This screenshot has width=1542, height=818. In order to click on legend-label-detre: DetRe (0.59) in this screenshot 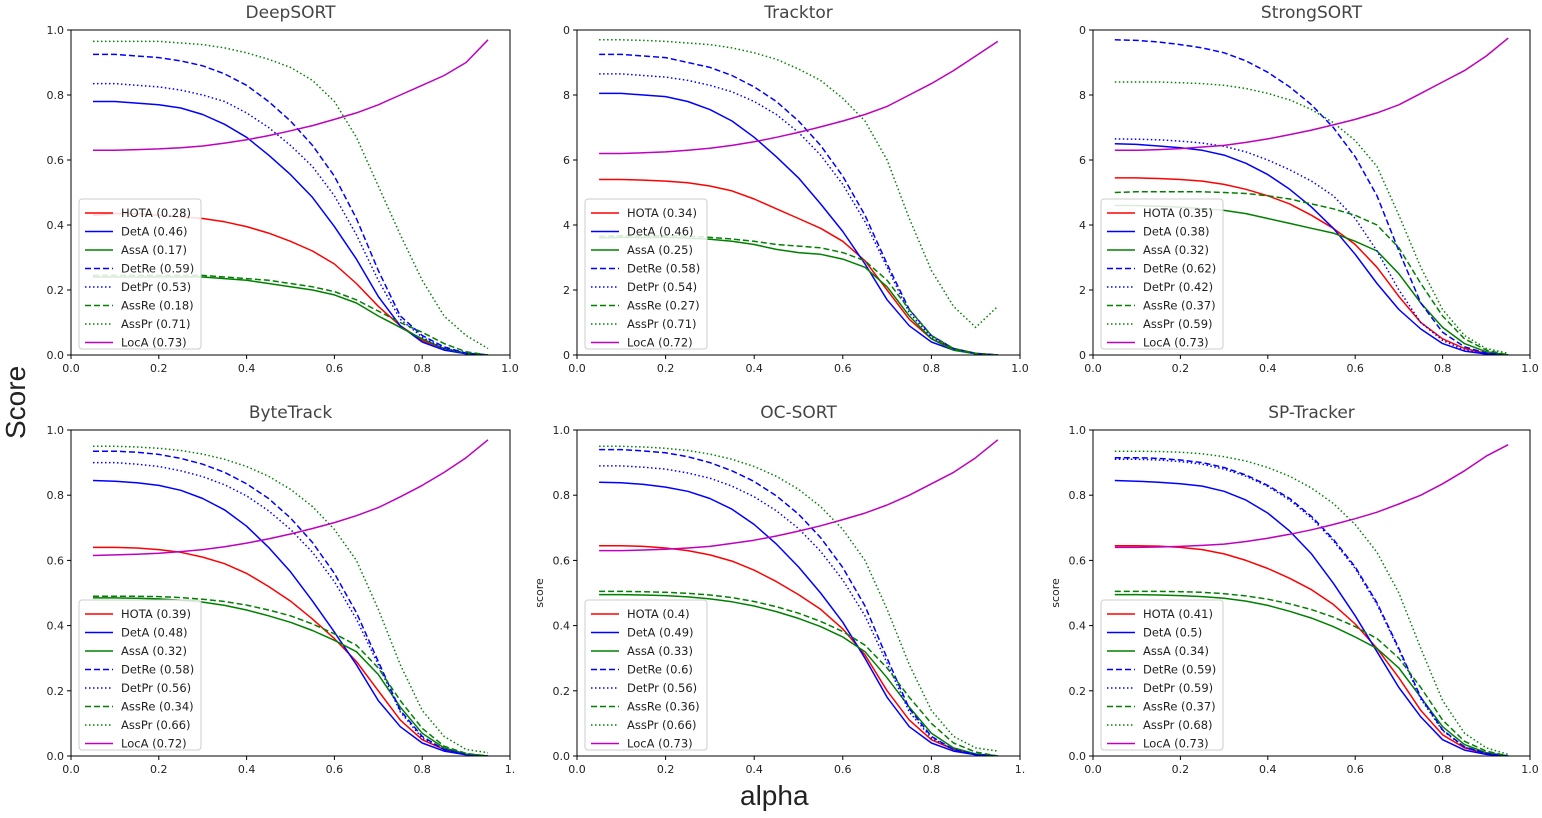, I will do `click(157, 269)`.